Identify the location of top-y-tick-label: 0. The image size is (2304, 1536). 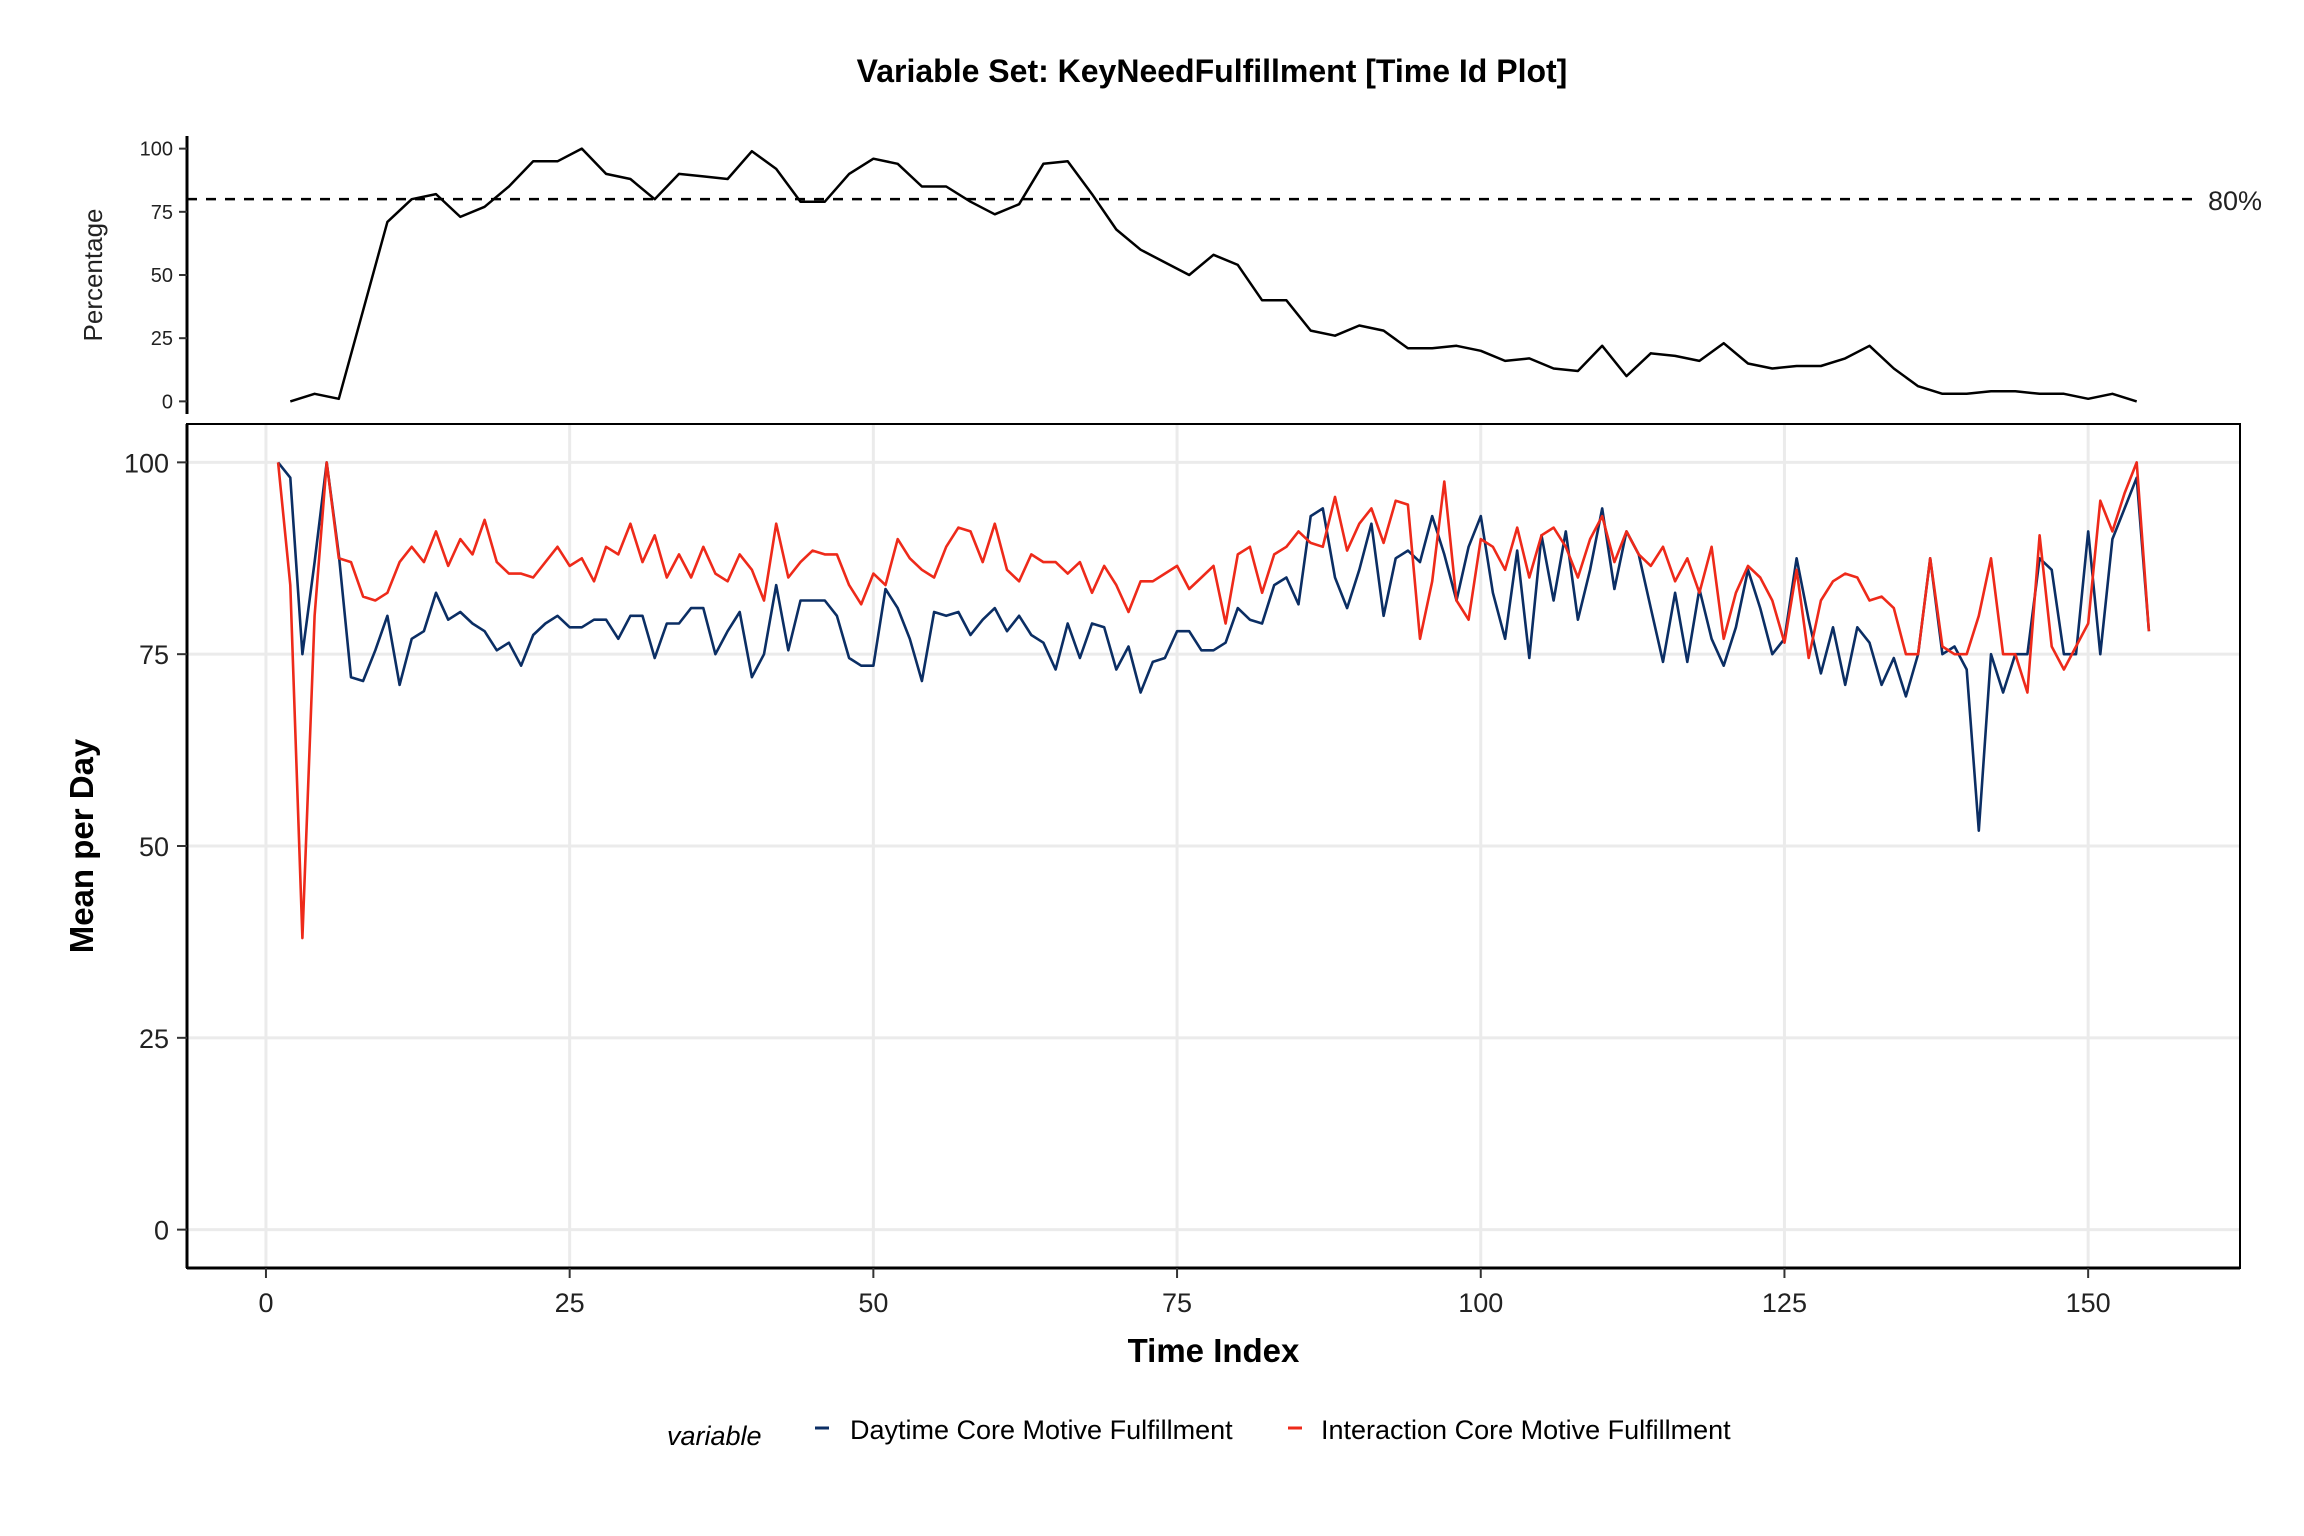
(167, 402).